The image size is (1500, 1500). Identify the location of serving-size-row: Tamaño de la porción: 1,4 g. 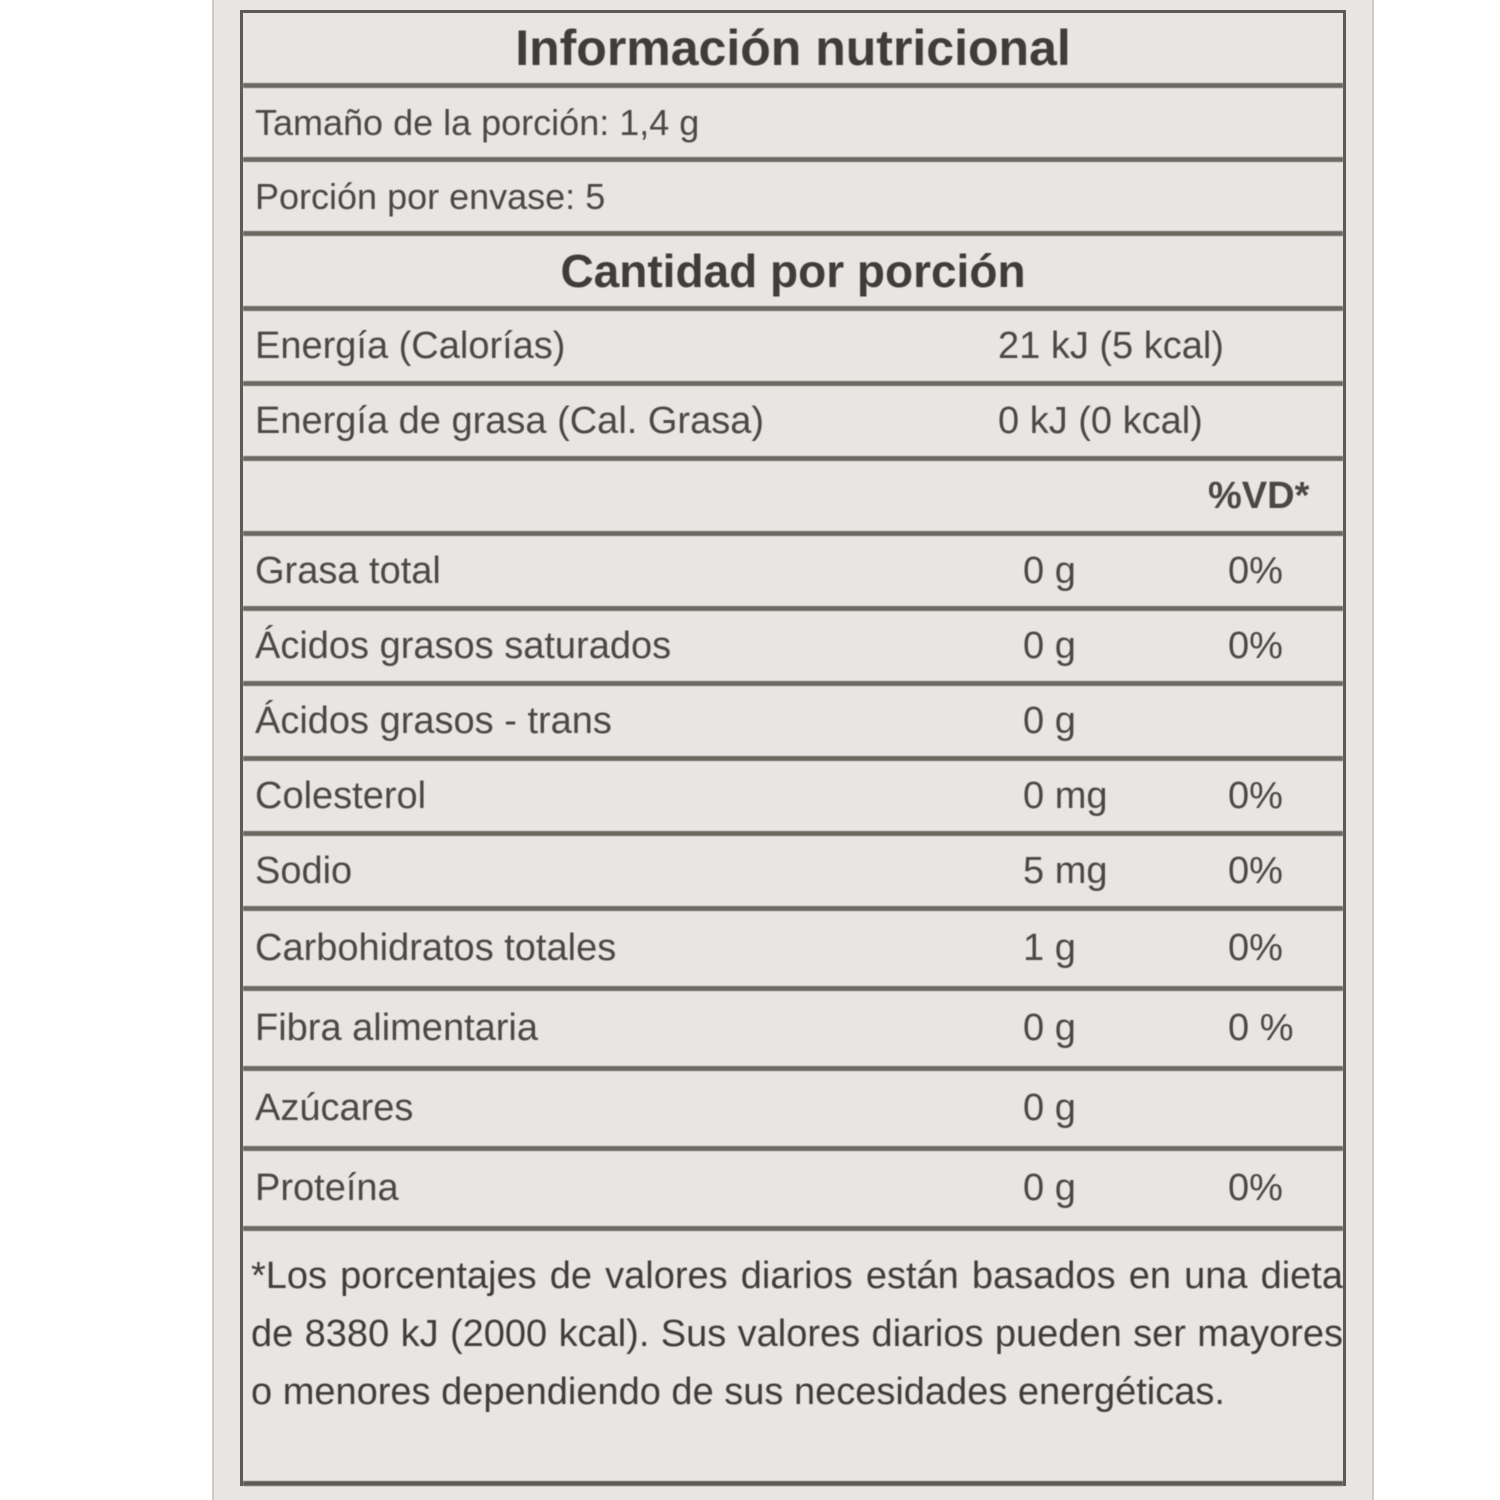
(793, 125).